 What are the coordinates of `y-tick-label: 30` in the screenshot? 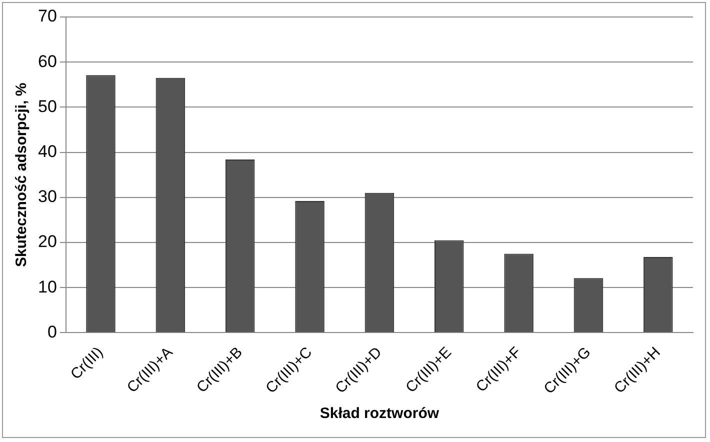 It's located at (47, 196).